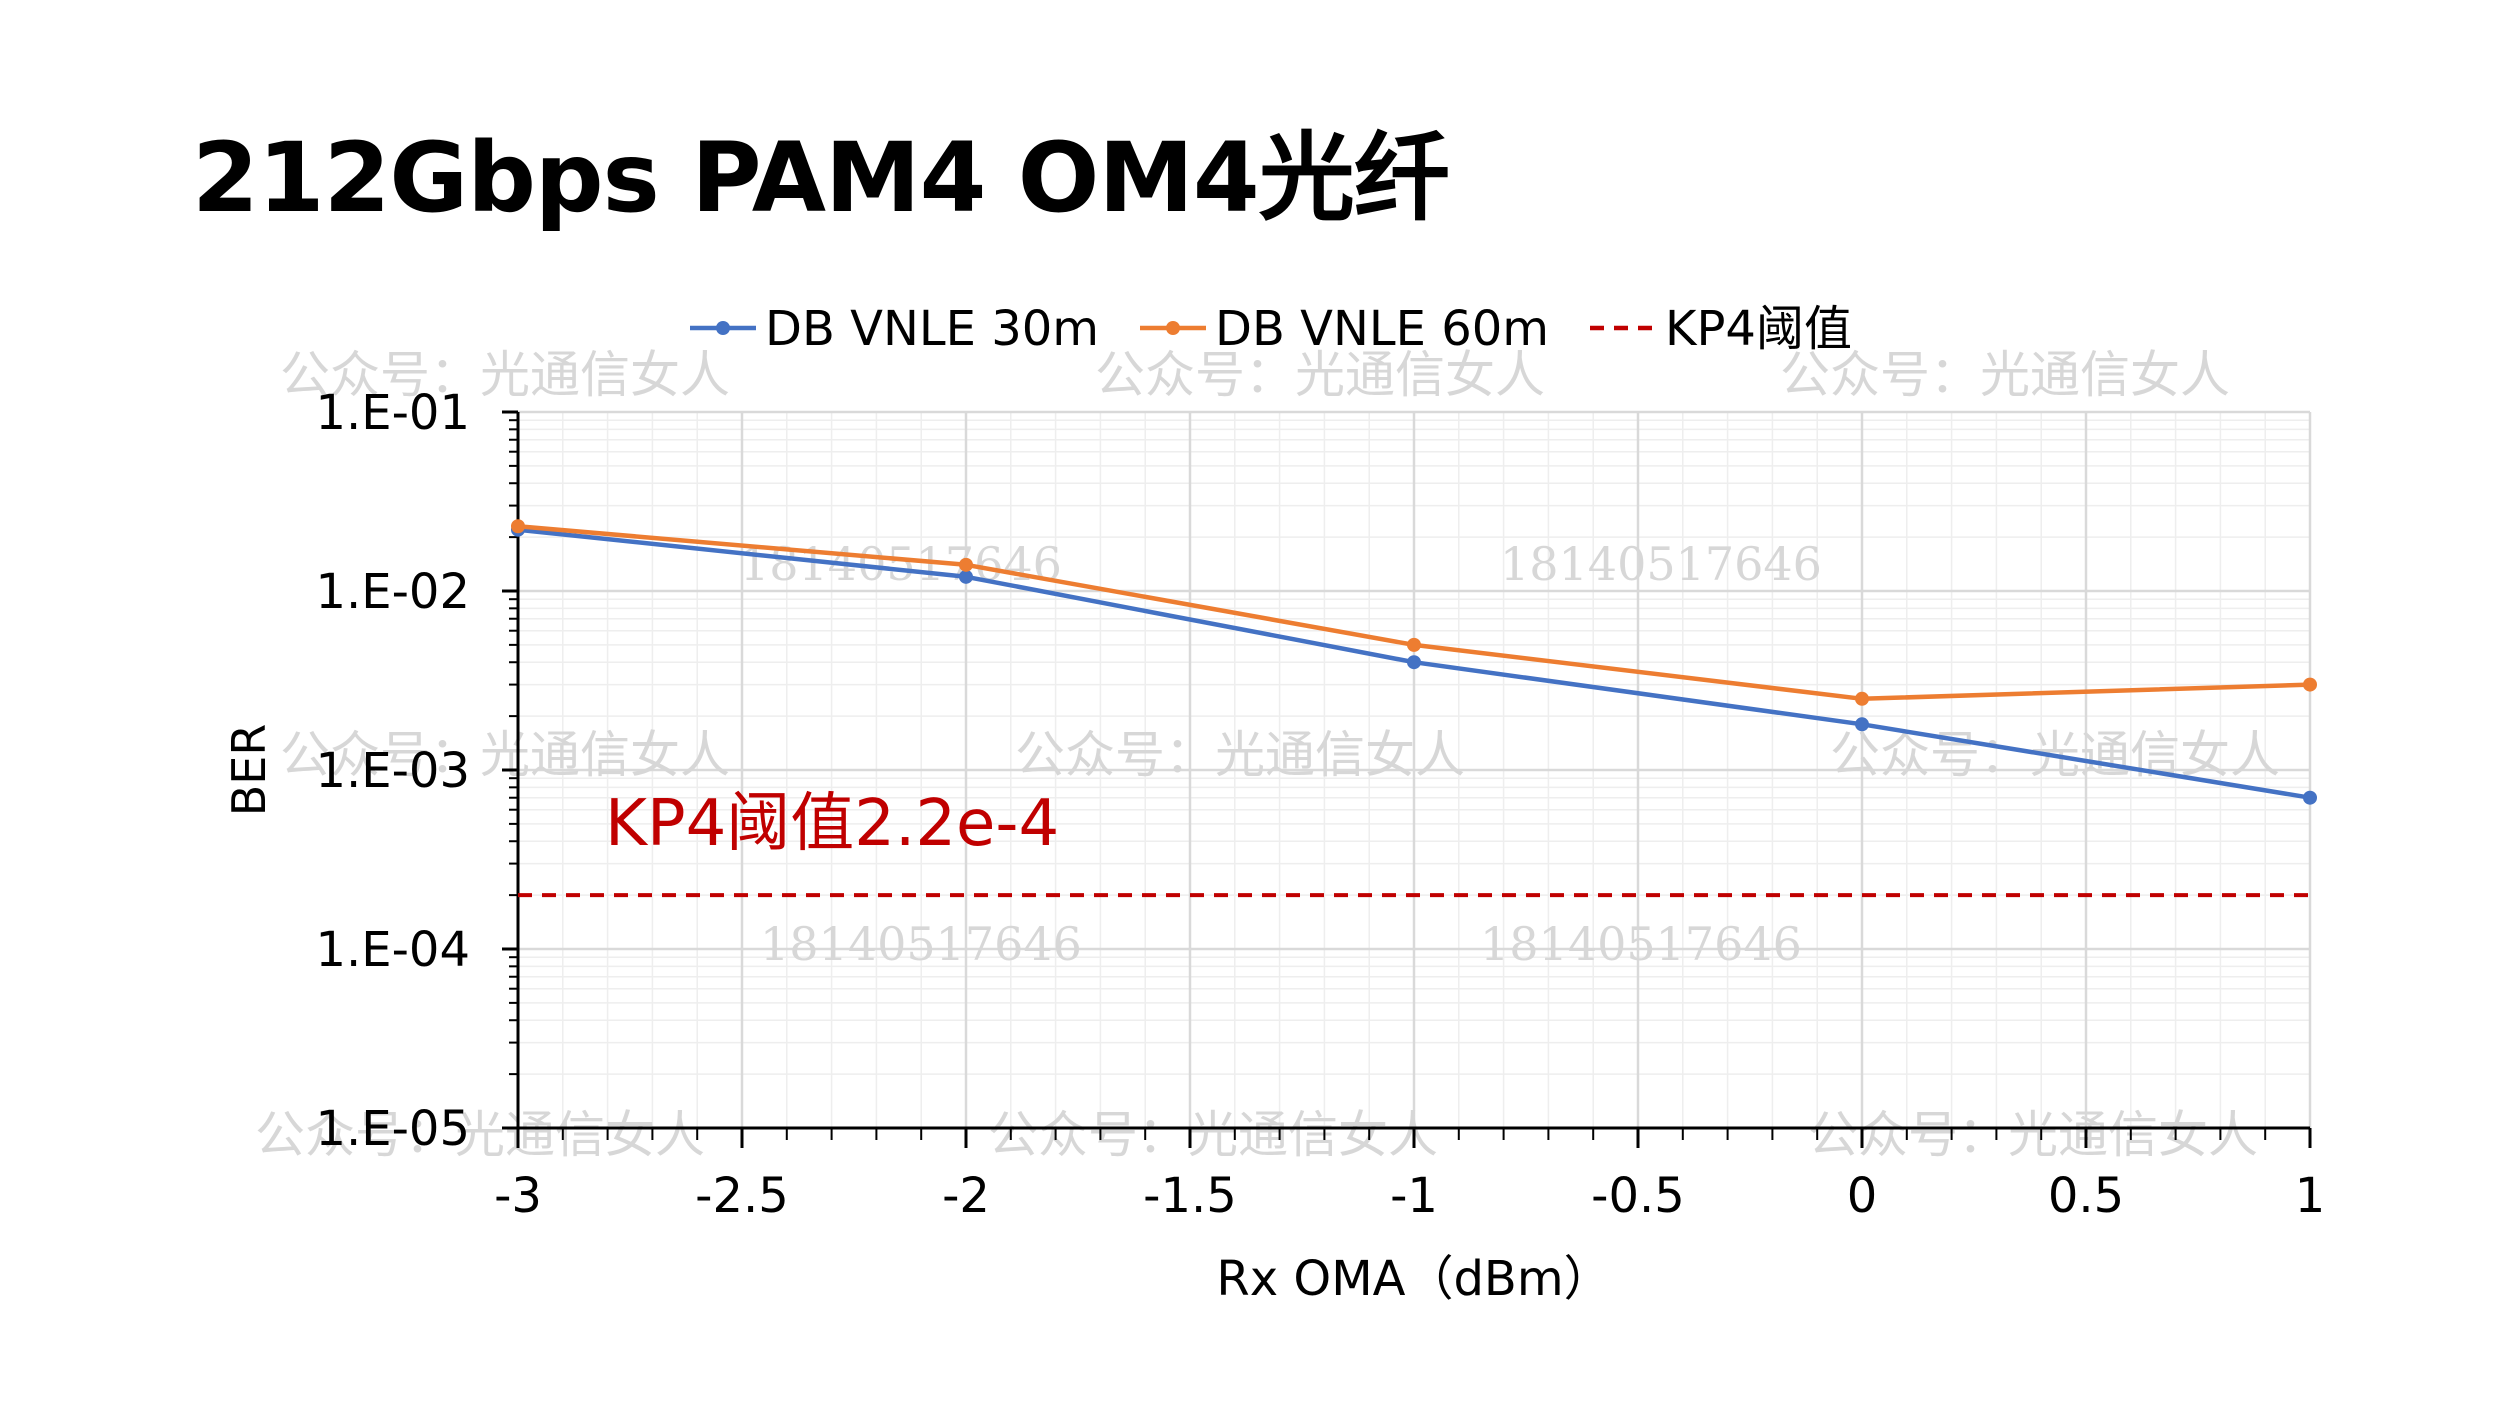  I want to click on legend-label-0: DB VNLE 30m, so click(932, 329).